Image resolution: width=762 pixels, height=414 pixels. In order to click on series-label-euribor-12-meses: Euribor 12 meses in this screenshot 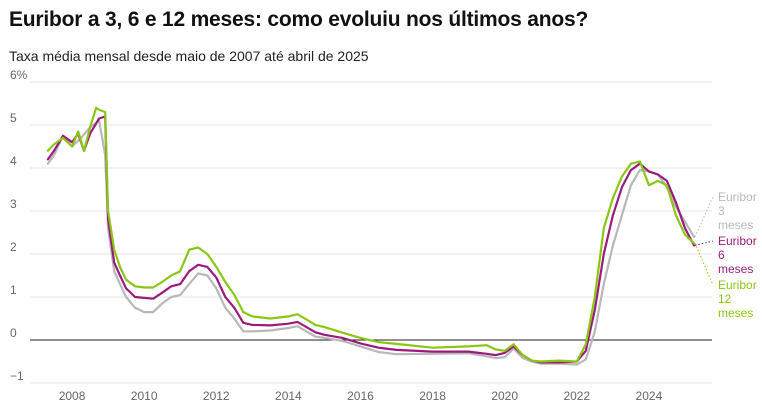, I will do `click(737, 299)`.